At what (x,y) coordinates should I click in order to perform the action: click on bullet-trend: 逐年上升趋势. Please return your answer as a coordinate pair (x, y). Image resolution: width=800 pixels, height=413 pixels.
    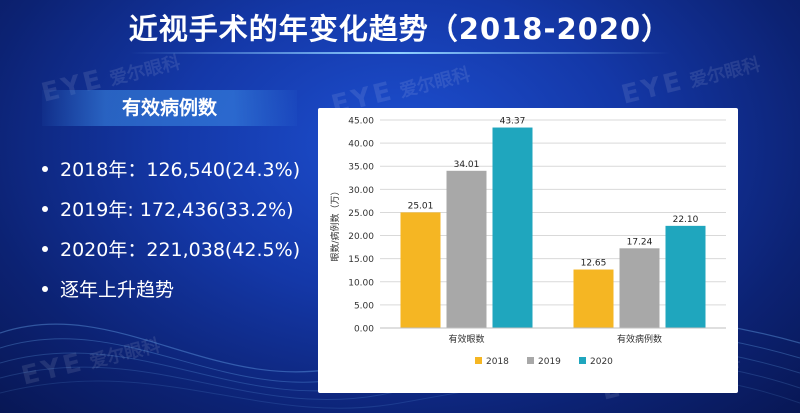
    Looking at the image, I should click on (171, 290).